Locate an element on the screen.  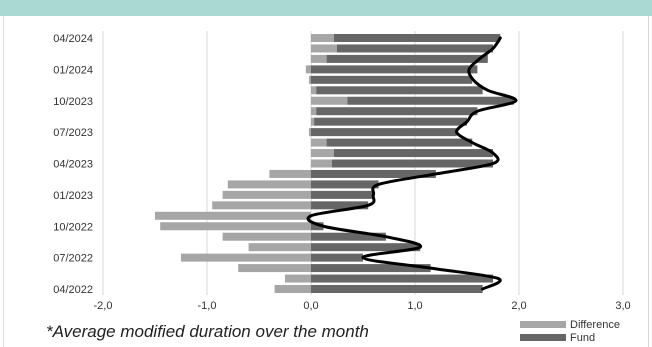
y-tick-label: 10/2022 is located at coordinates (73, 227).